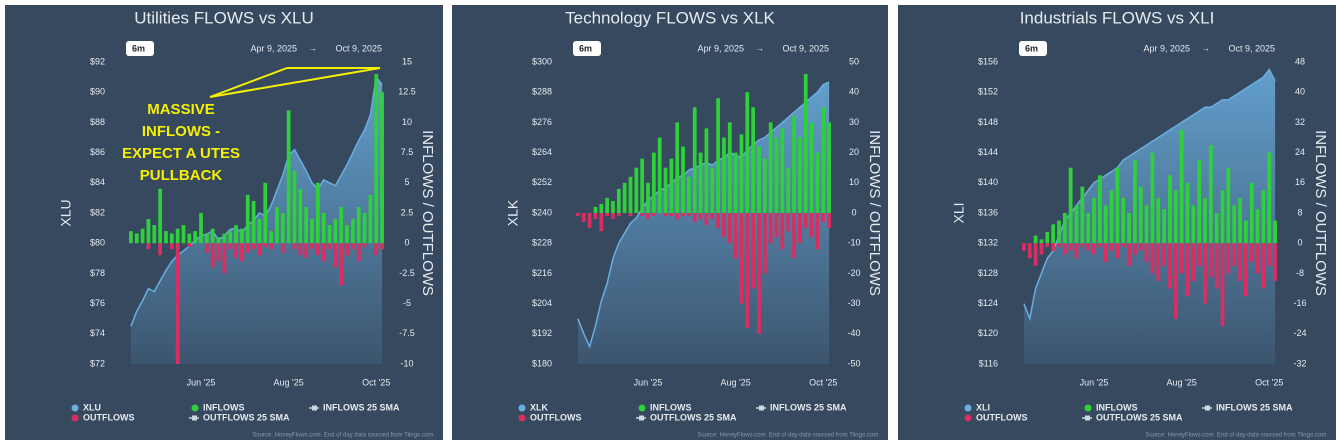 This screenshot has width=1341, height=445. Describe the element at coordinates (853, 212) in the screenshot. I see `y2-tick-label: 0` at that location.